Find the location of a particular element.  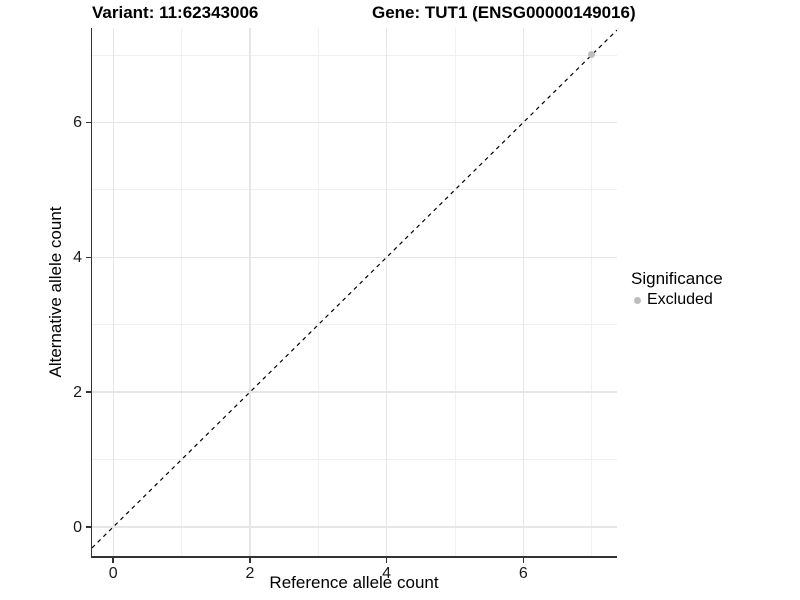

y-tick-label: 4 is located at coordinates (77, 257).